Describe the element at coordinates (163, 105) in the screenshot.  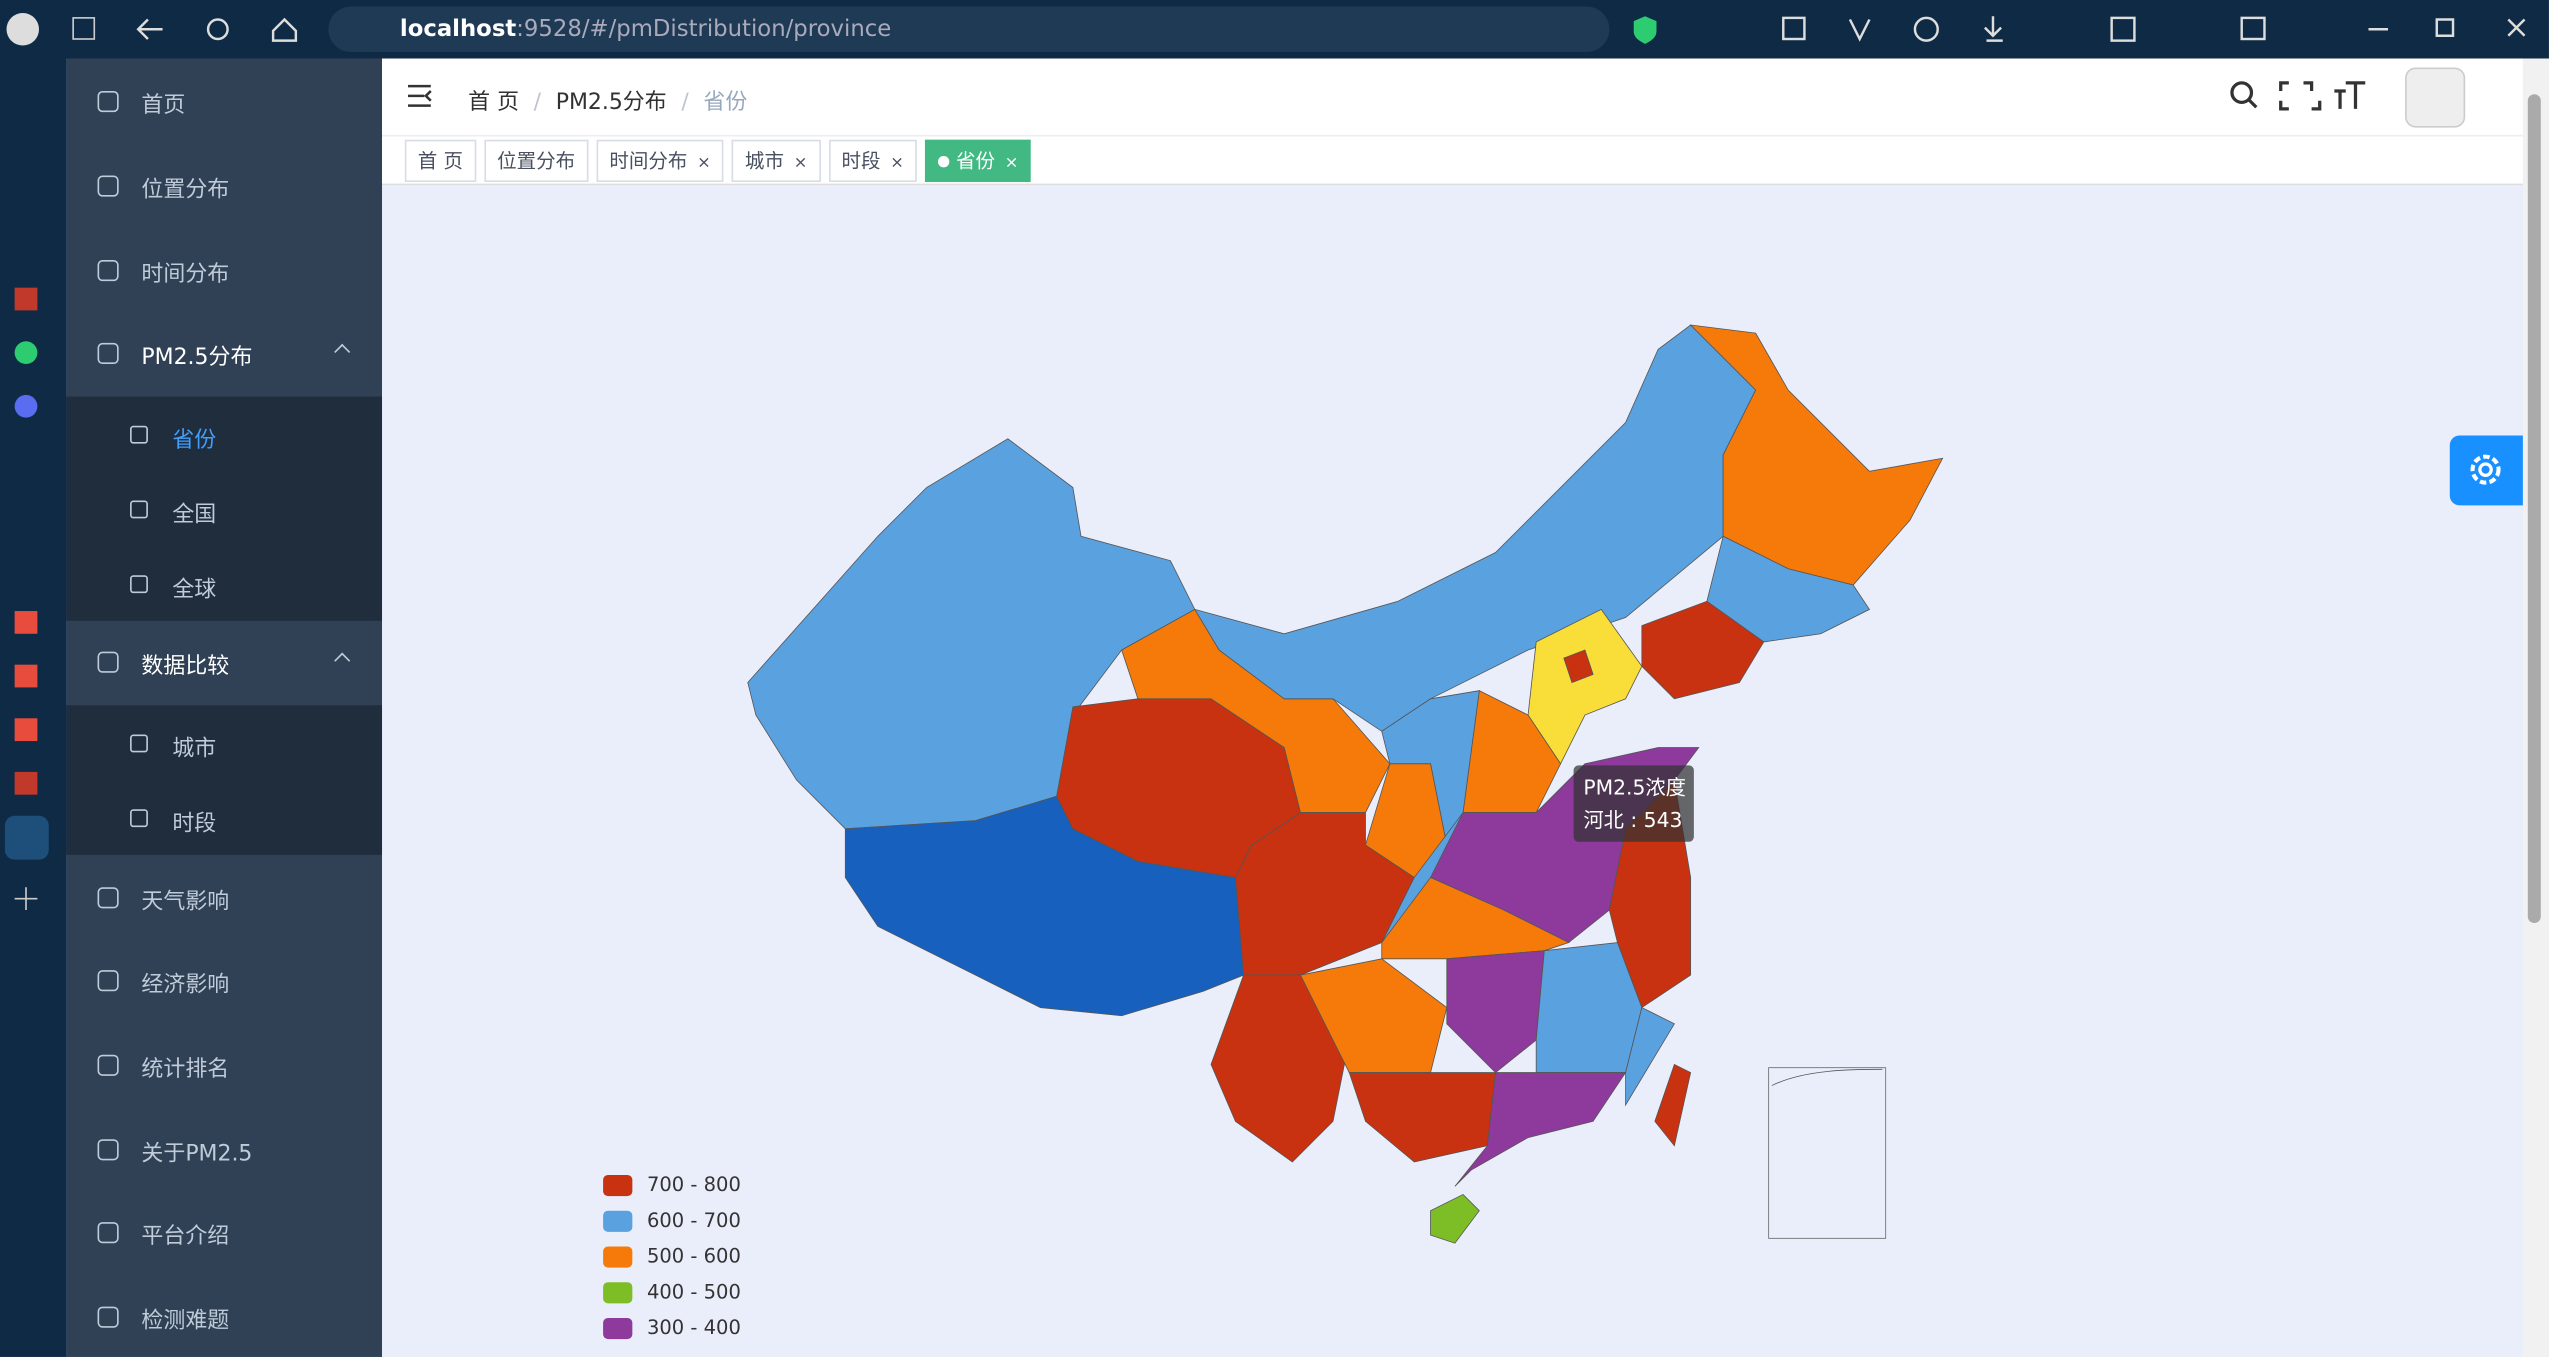
I see `menu-label: 首页` at that location.